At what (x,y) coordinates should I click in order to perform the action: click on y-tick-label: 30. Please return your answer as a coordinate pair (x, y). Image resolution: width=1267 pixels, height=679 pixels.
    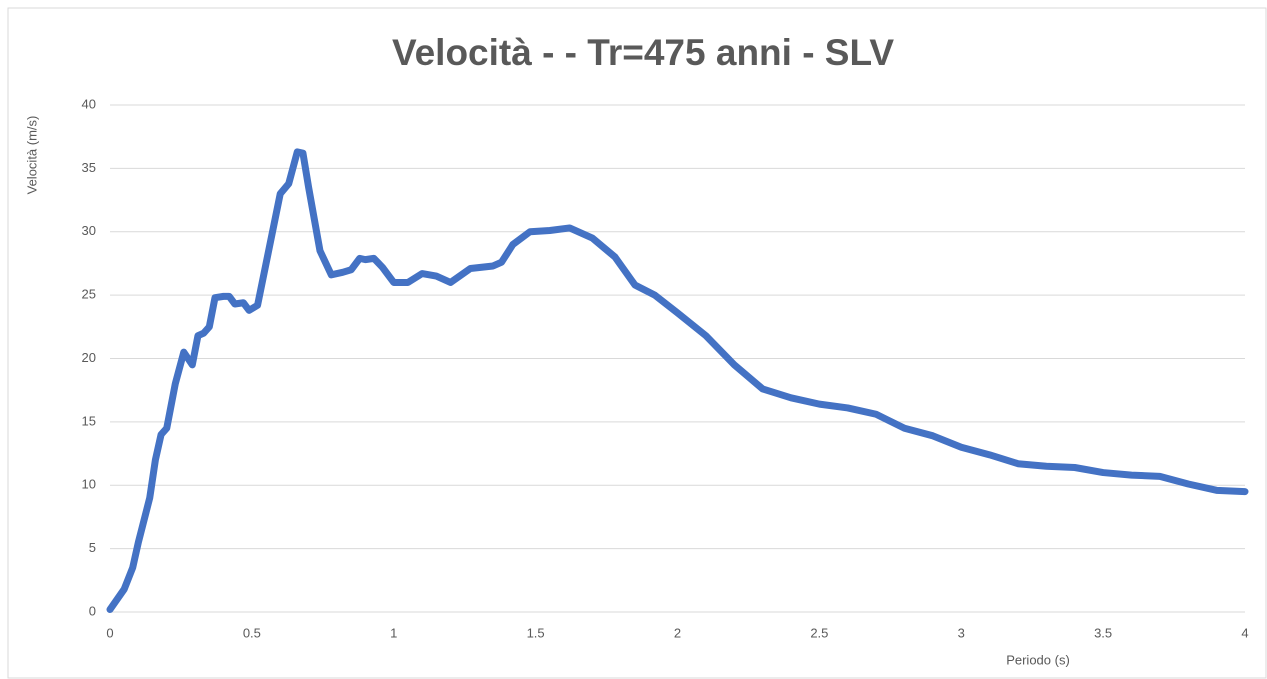
    Looking at the image, I should click on (89, 230).